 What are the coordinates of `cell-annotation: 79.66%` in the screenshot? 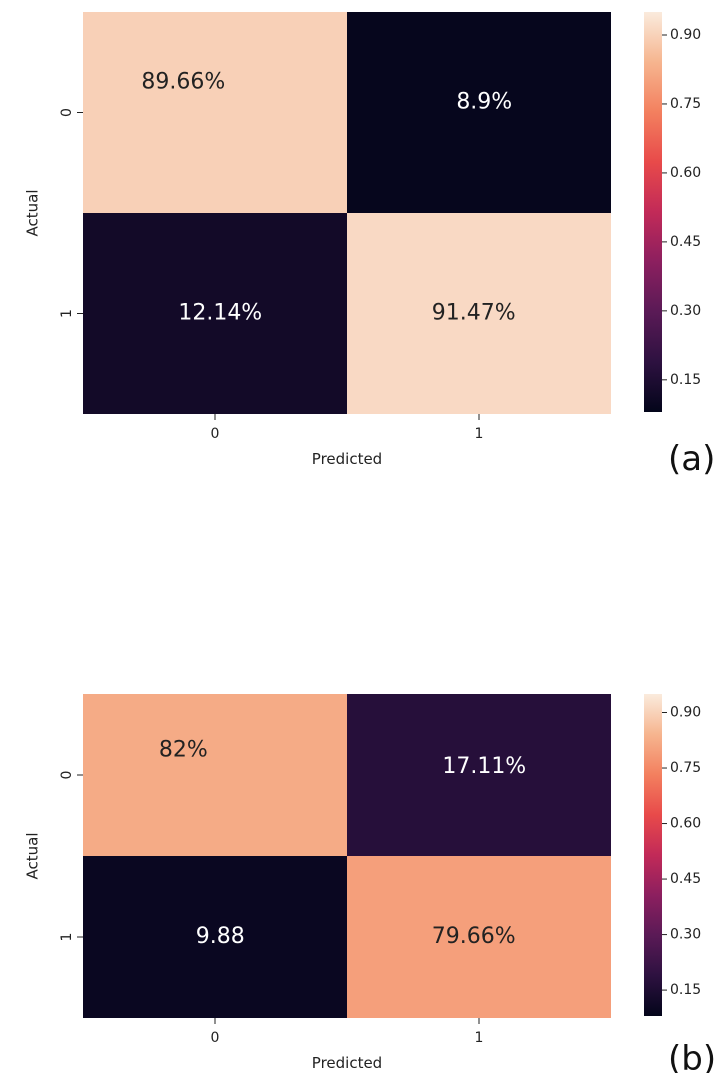 It's located at (474, 936).